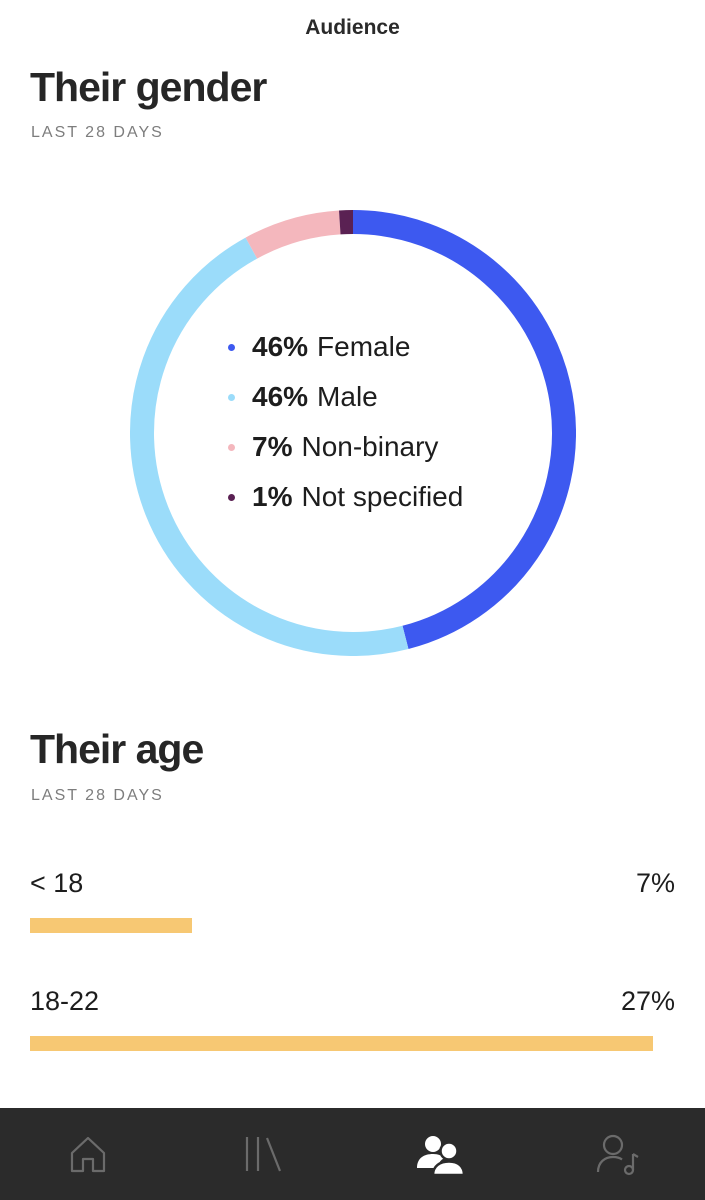 The height and width of the screenshot is (1200, 705). What do you see at coordinates (647, 1001) in the screenshot?
I see `age-range-value: 27%` at bounding box center [647, 1001].